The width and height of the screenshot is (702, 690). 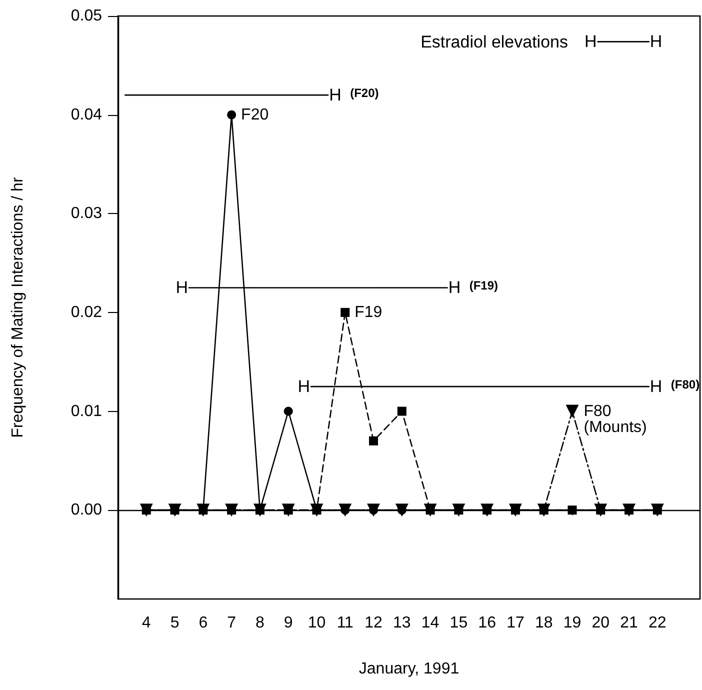 What do you see at coordinates (572, 623) in the screenshot?
I see `x-tick-label: 19` at bounding box center [572, 623].